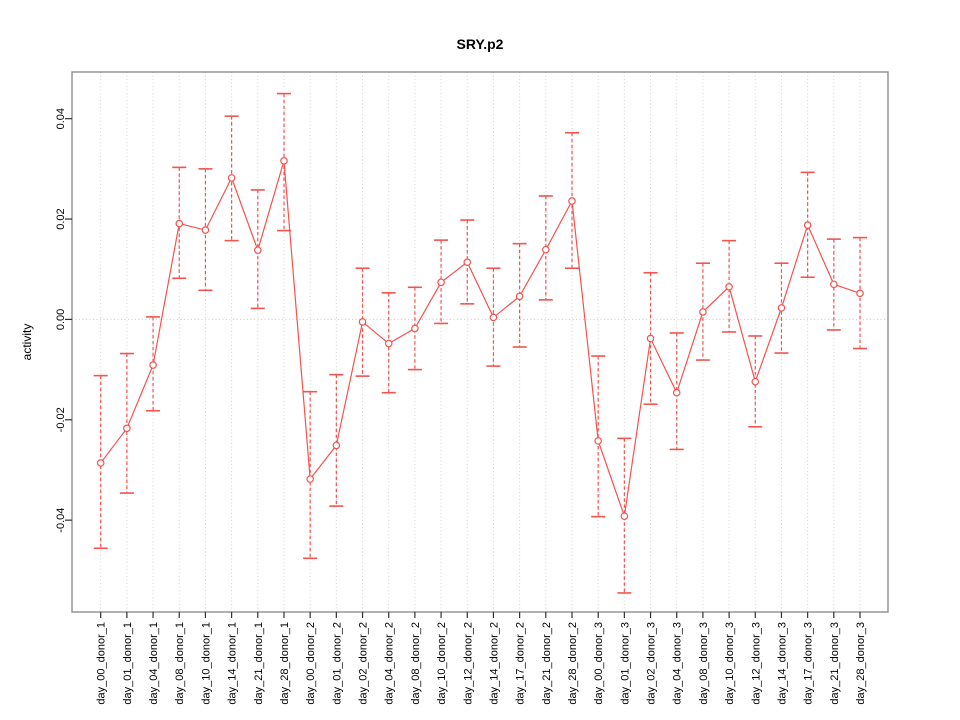 The width and height of the screenshot is (960, 720). I want to click on x-tick-label: day_28_donor_2, so click(573, 663).